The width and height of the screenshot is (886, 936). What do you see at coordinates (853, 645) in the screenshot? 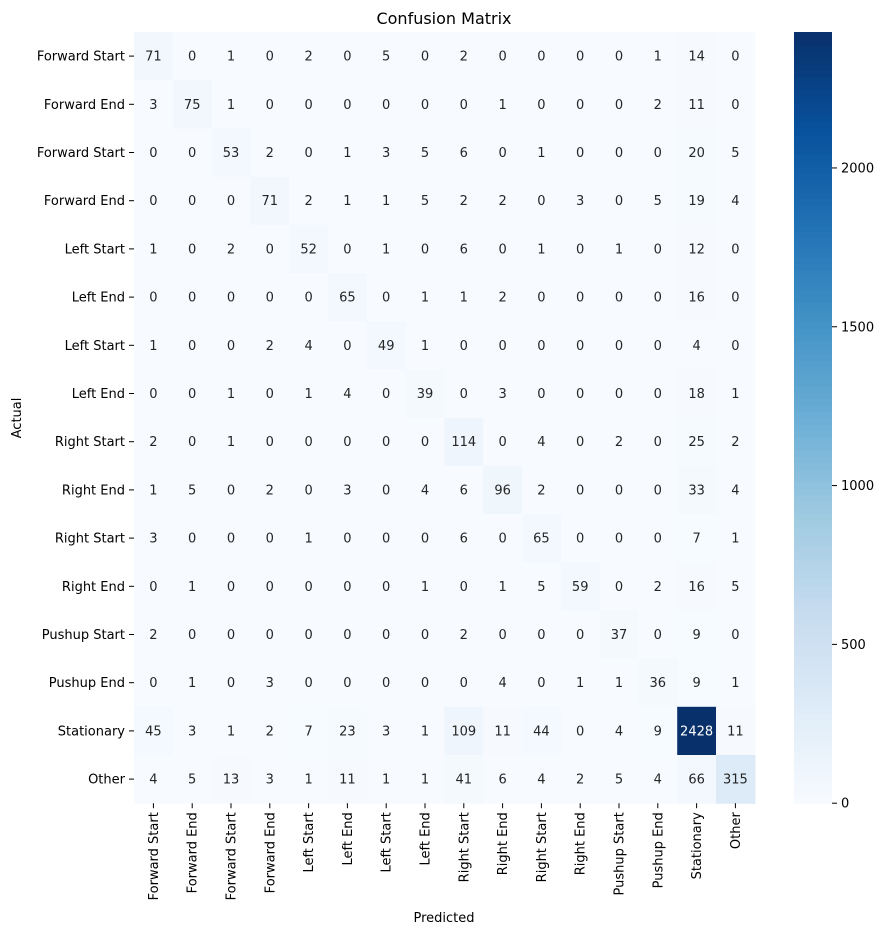
I see `colorbar-tick-label: 500` at bounding box center [853, 645].